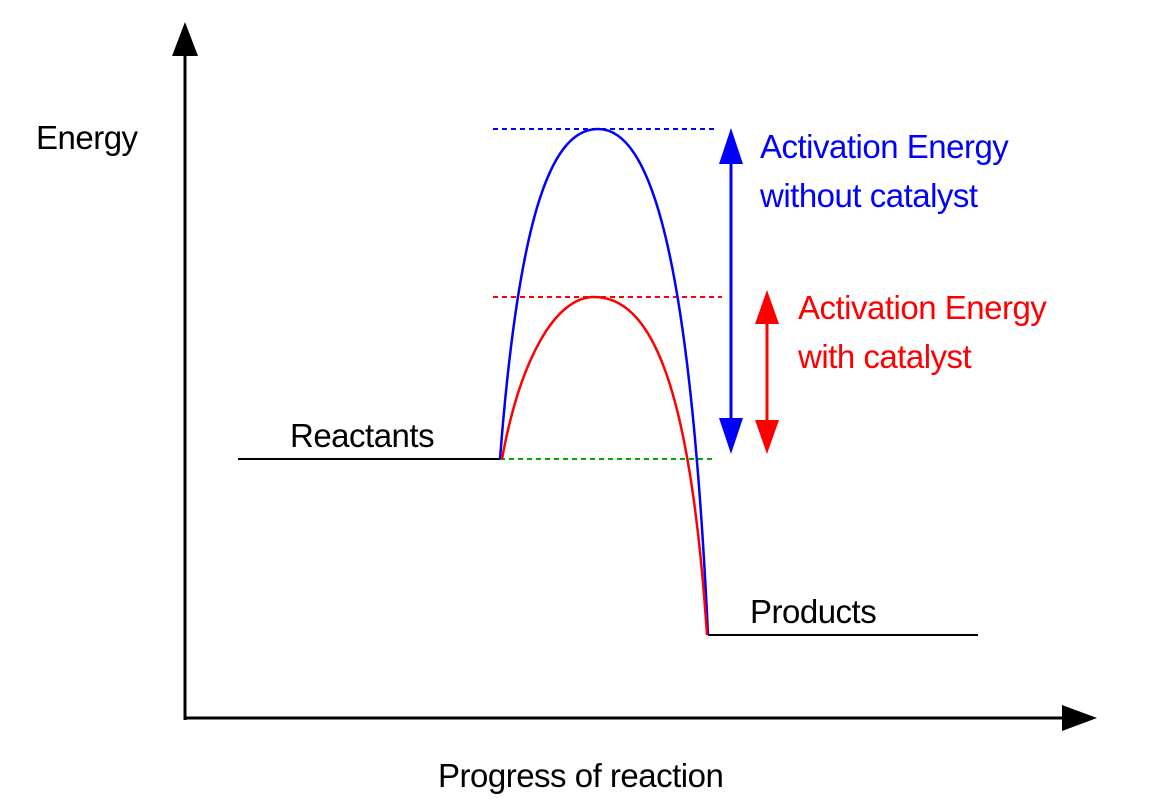 This screenshot has height=806, width=1150. I want to click on x-axis-label: Progress of reaction, so click(581, 775).